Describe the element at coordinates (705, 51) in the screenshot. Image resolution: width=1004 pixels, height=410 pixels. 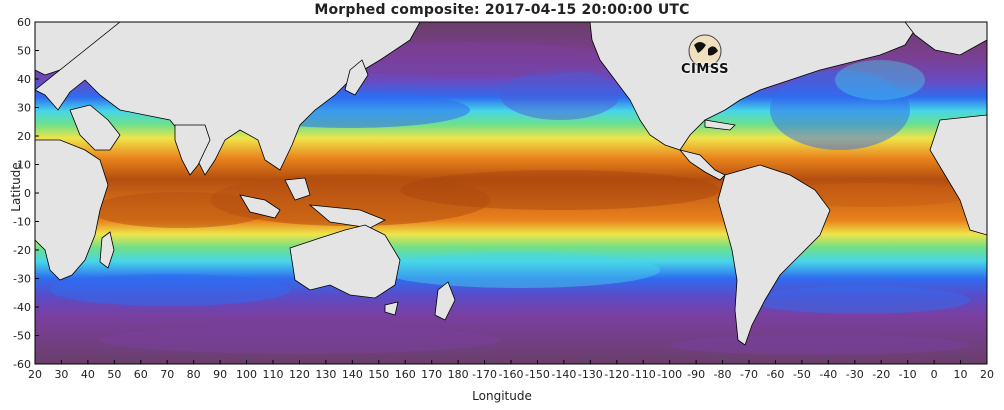
I see `cimss-globe-icon` at that location.